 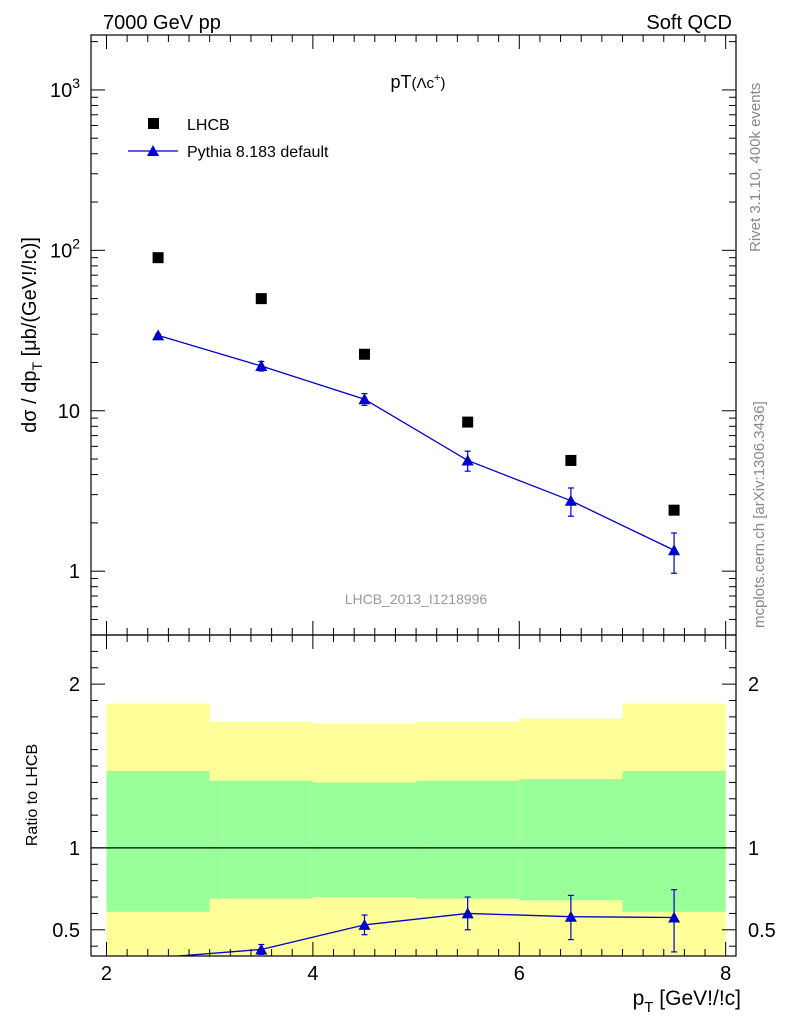 I want to click on ratio-y-tick-label: 0.5, so click(x=66, y=931).